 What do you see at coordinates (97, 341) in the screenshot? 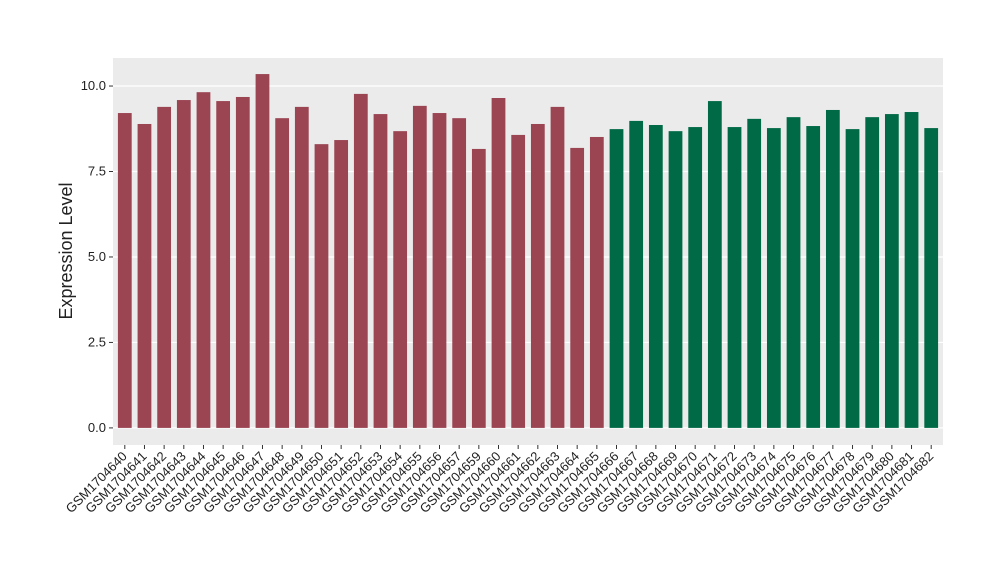
I see `y-tick-label: 2.5` at bounding box center [97, 341].